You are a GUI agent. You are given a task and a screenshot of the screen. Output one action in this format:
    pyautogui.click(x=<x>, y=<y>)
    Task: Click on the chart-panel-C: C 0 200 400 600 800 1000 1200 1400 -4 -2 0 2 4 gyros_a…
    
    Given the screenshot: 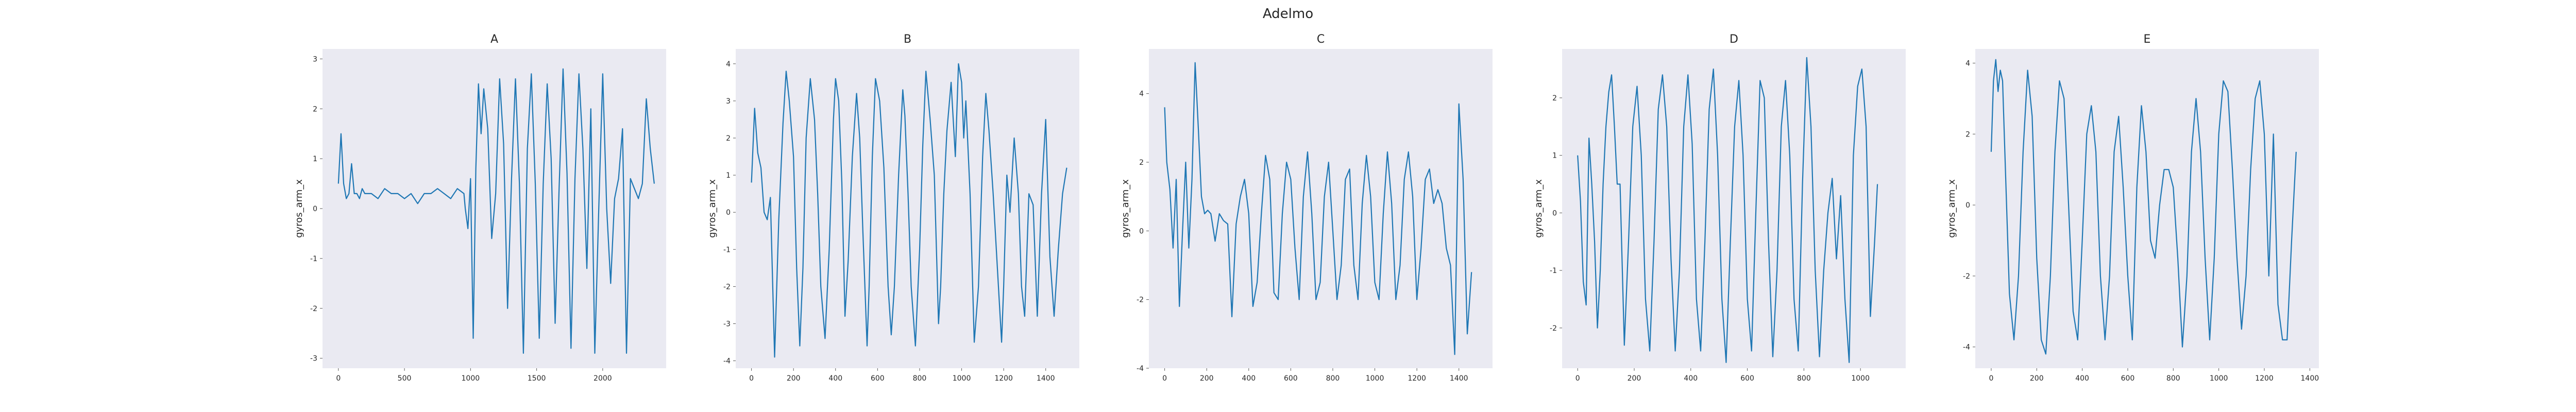 What is the action you would take?
    pyautogui.click(x=1306, y=208)
    